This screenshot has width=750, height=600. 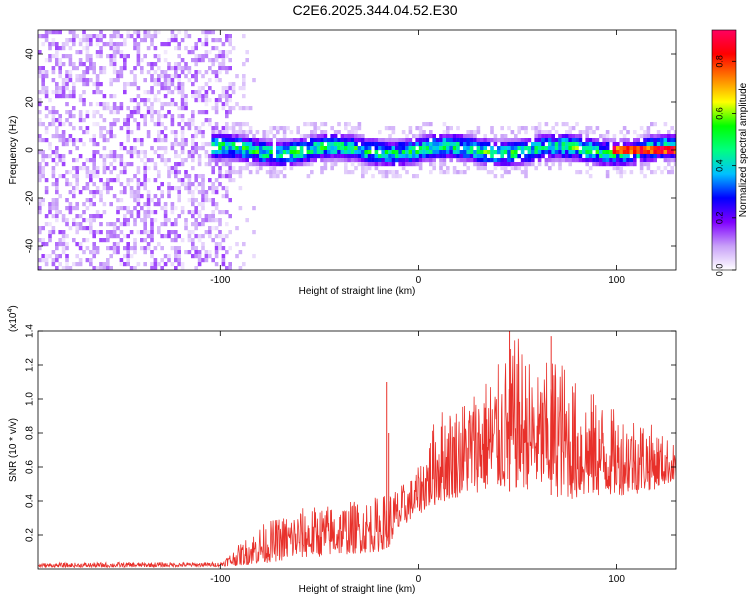 I want to click on snr-y-multiplier-base: (x10, so click(x=13, y=322).